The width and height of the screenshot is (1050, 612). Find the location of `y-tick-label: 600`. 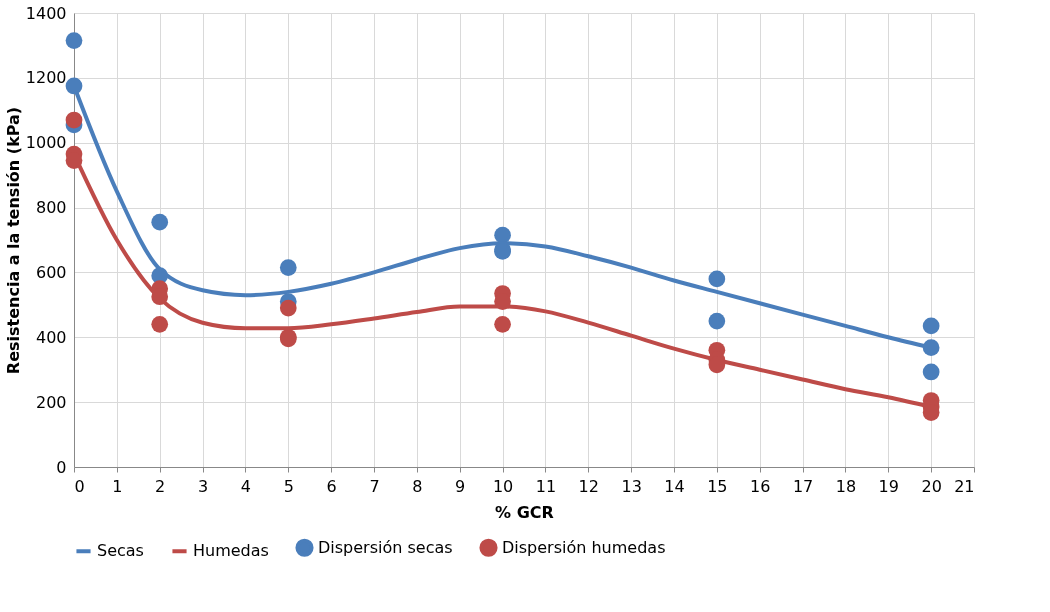

y-tick-label: 600 is located at coordinates (51, 272).